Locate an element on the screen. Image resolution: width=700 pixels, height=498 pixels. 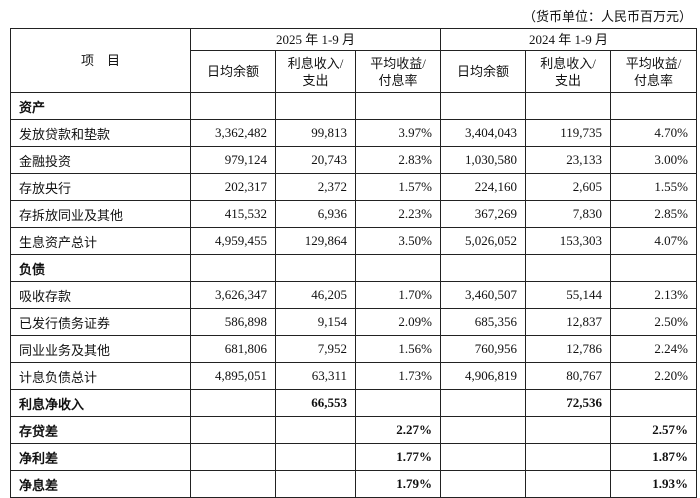
table-row: 资产 is located at coordinates (353, 106).